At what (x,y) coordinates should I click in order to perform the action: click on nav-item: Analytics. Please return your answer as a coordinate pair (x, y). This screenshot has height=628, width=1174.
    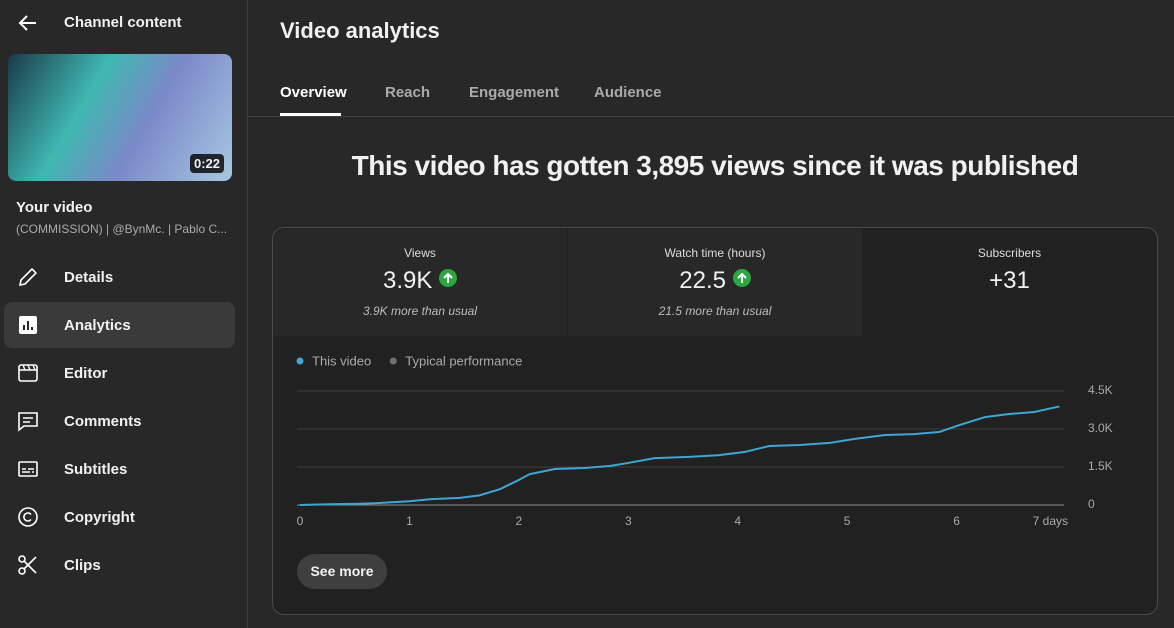
    Looking at the image, I should click on (119, 325).